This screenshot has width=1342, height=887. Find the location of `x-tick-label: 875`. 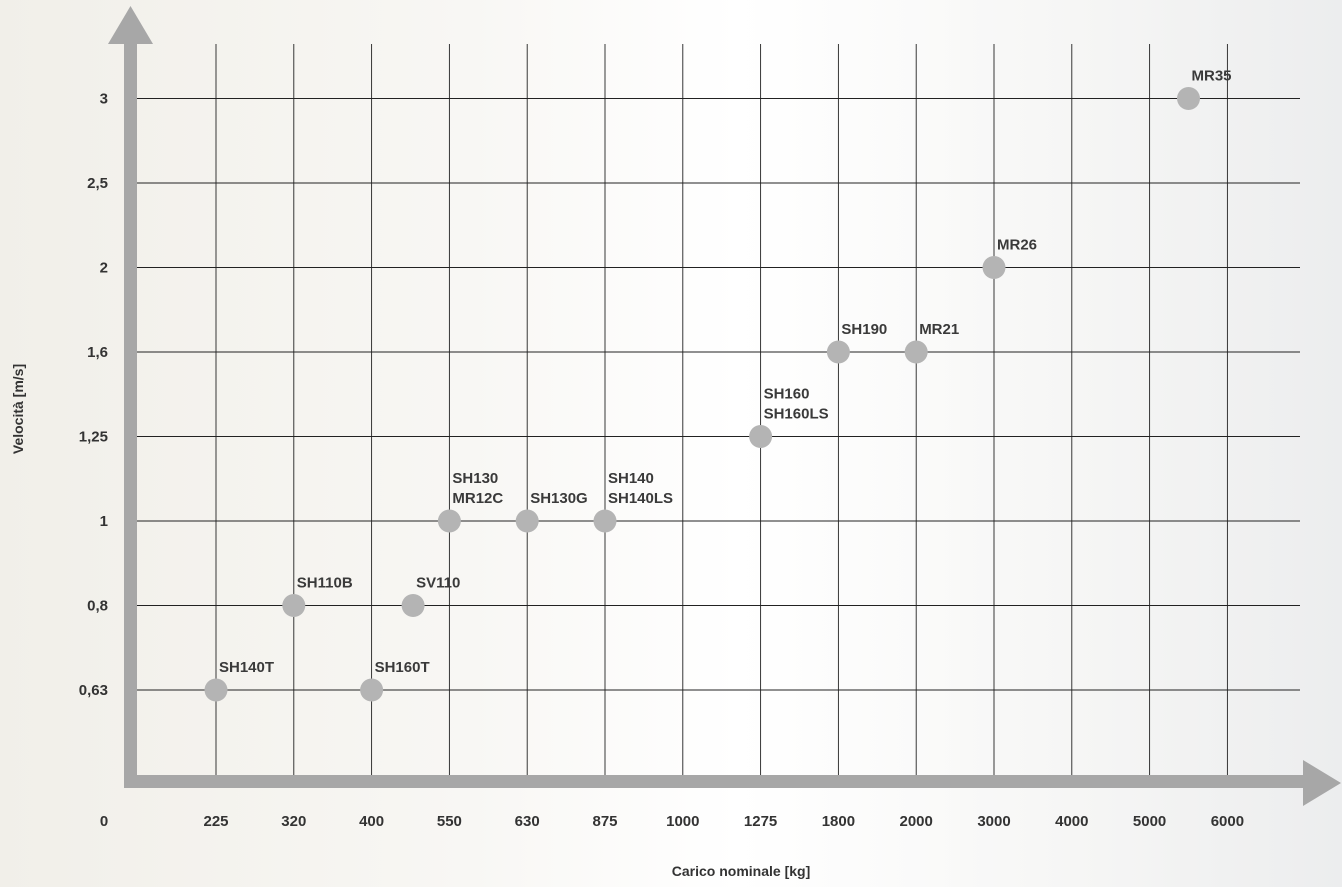

x-tick-label: 875 is located at coordinates (604, 821).